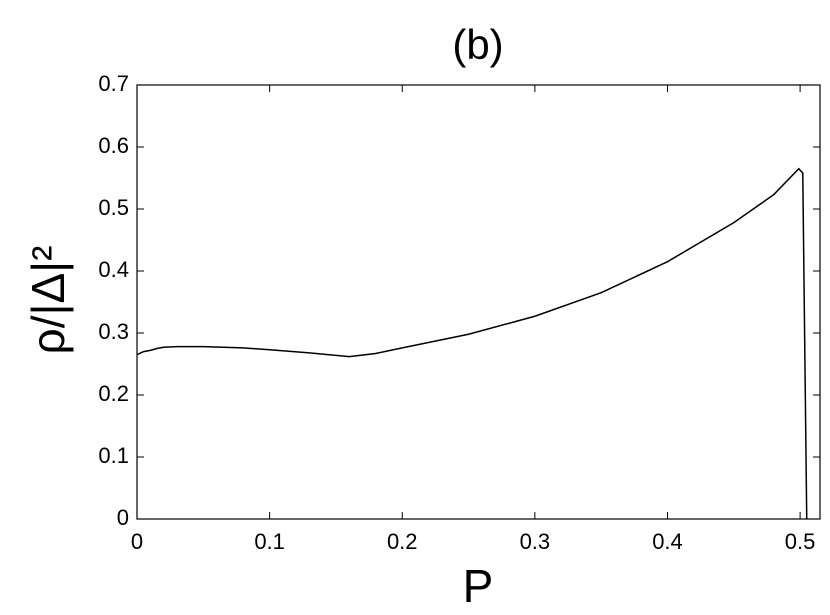 The image size is (830, 615). Describe the element at coordinates (113, 207) in the screenshot. I see `y-tick-label: 0.5` at that location.